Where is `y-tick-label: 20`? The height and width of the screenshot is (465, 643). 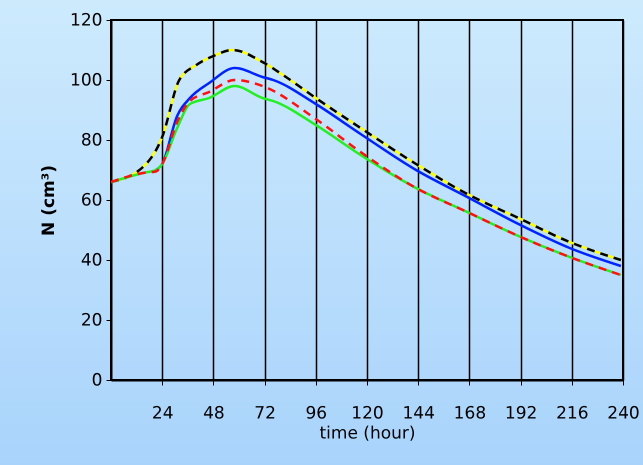 y-tick-label: 20 is located at coordinates (91, 320).